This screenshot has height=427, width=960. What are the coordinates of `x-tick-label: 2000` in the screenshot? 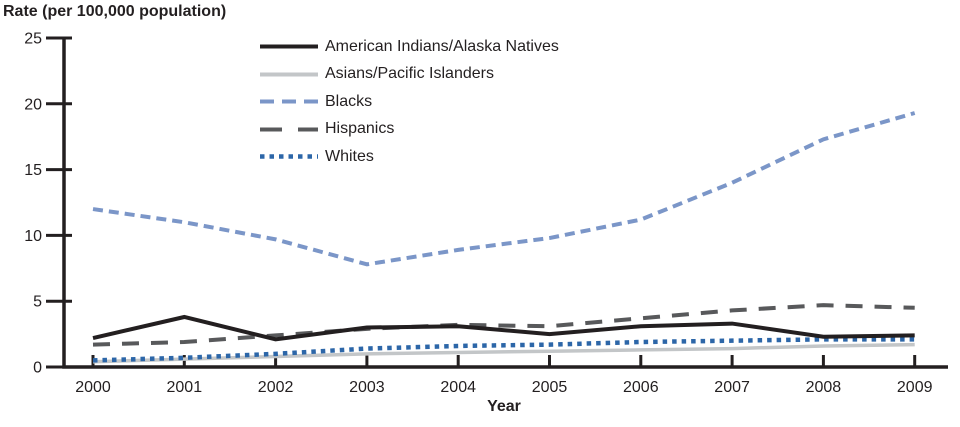 It's located at (93, 387).